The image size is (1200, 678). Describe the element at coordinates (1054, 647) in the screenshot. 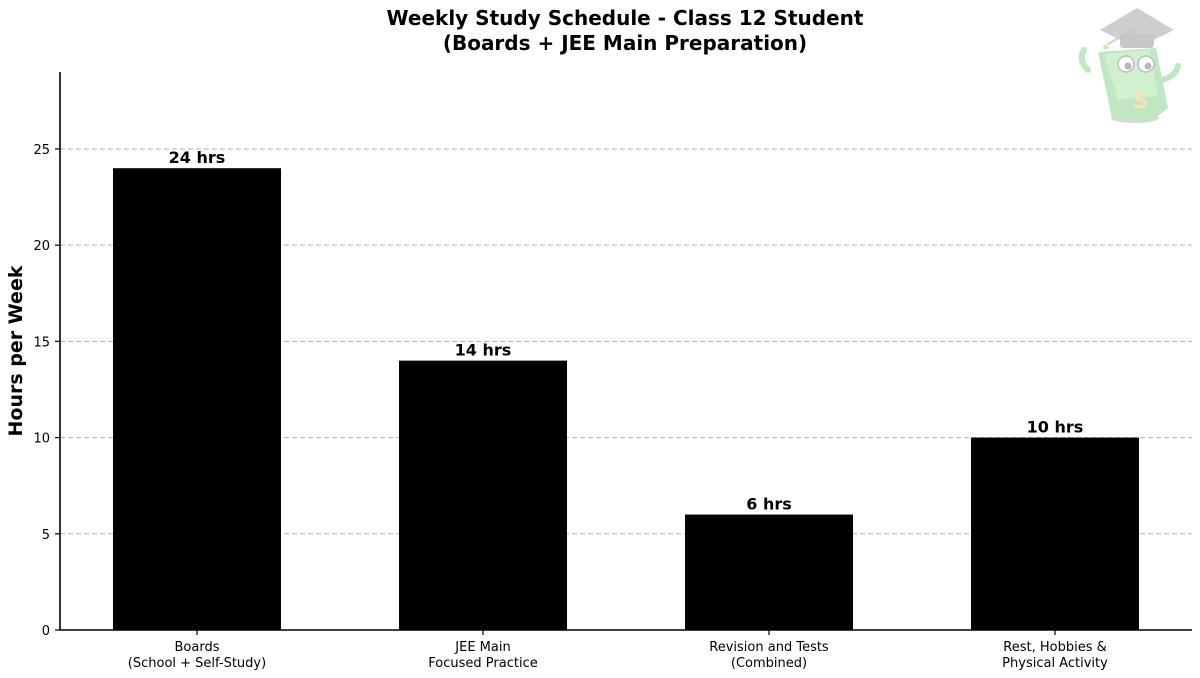

I see `x-category-label: Rest, Hobbies &` at that location.